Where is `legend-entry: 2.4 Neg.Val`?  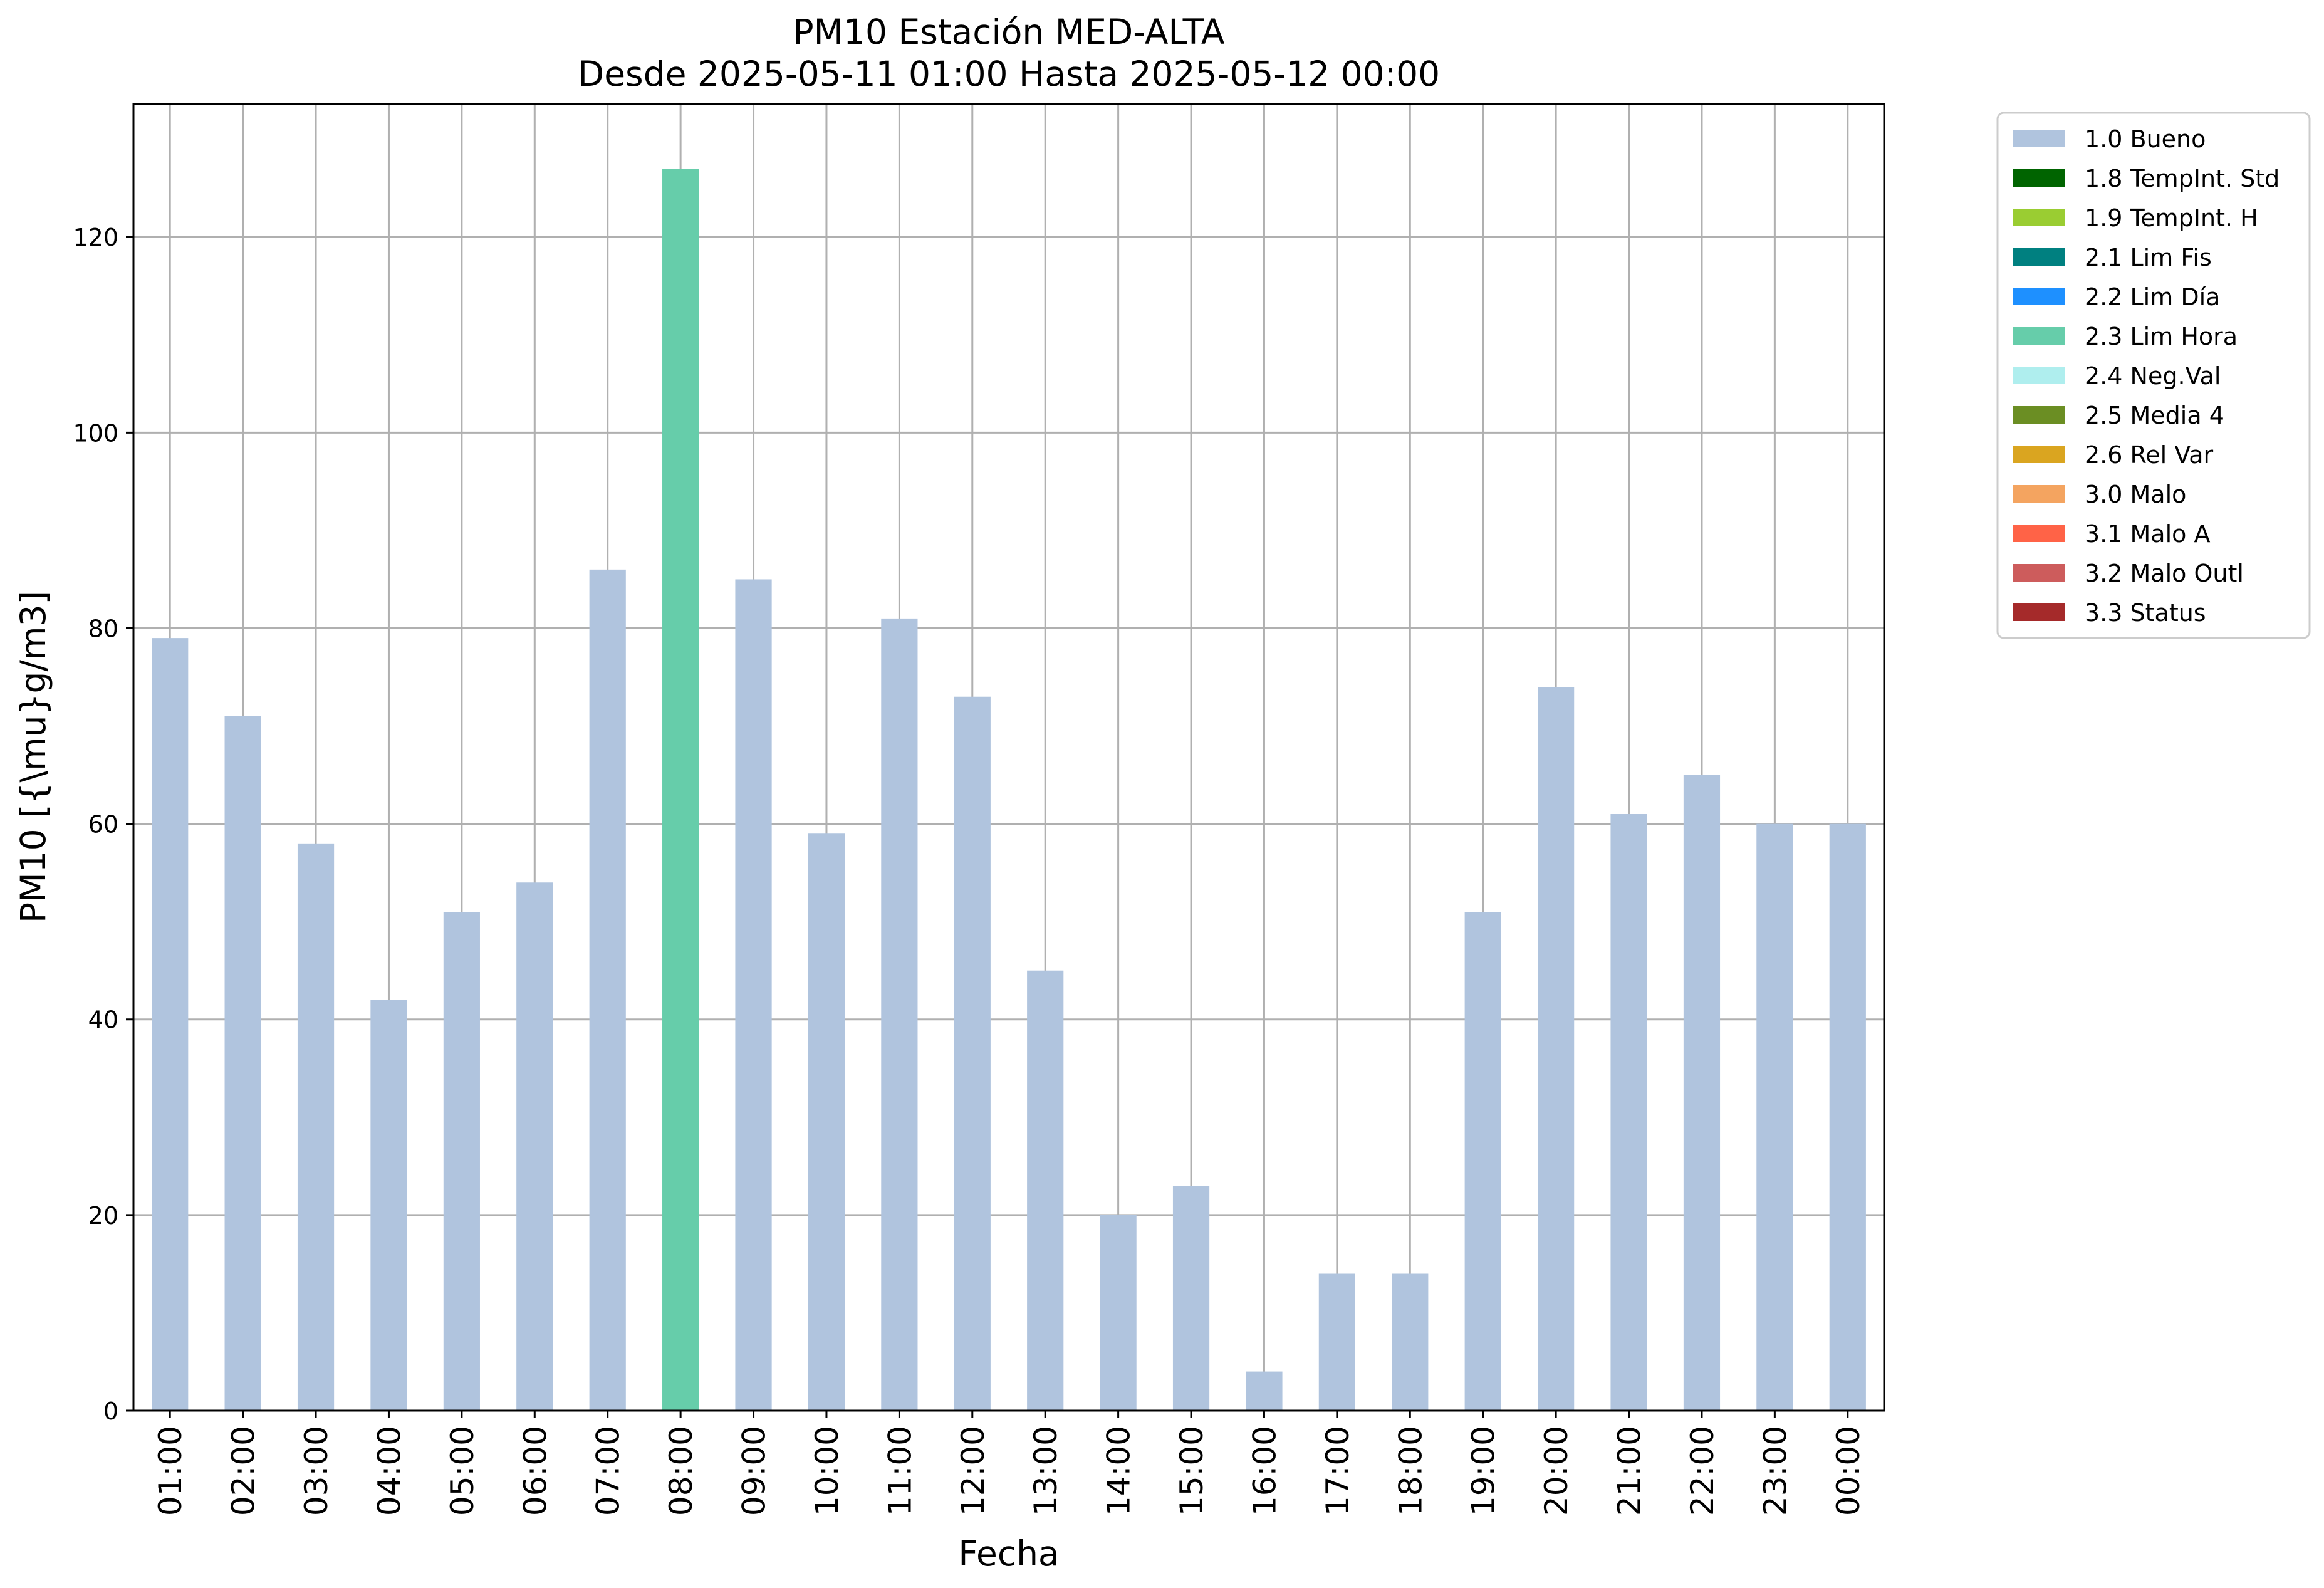 legend-entry: 2.4 Neg.Val is located at coordinates (2153, 376).